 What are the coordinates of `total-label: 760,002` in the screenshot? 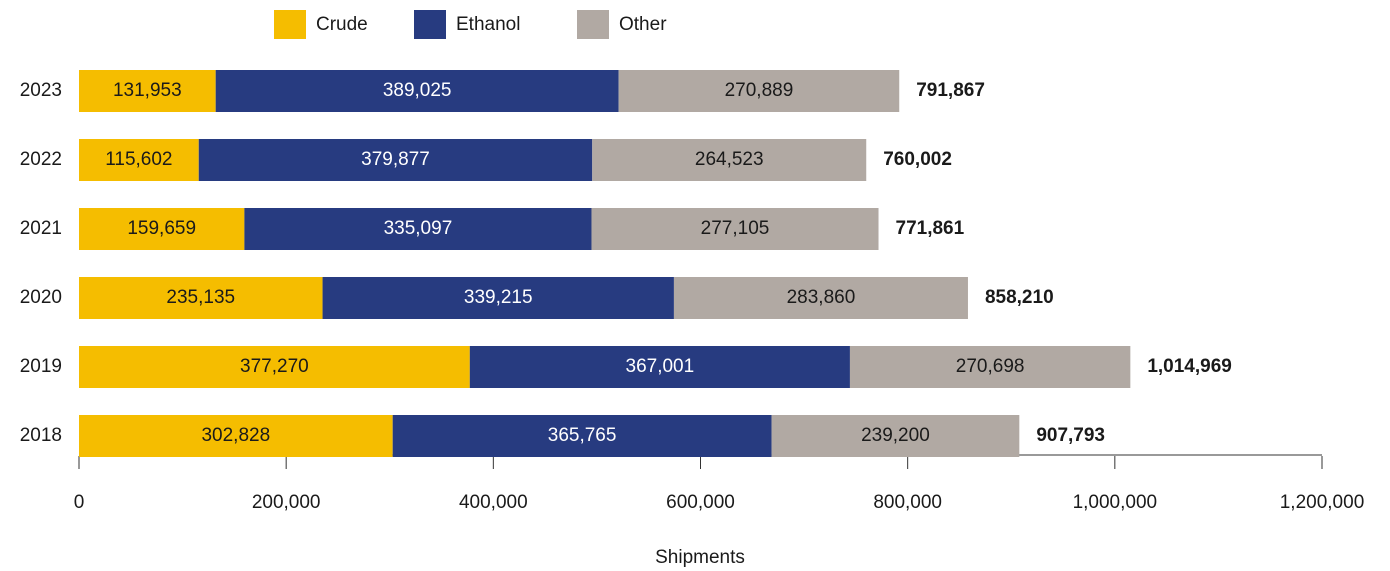 It's located at (917, 159).